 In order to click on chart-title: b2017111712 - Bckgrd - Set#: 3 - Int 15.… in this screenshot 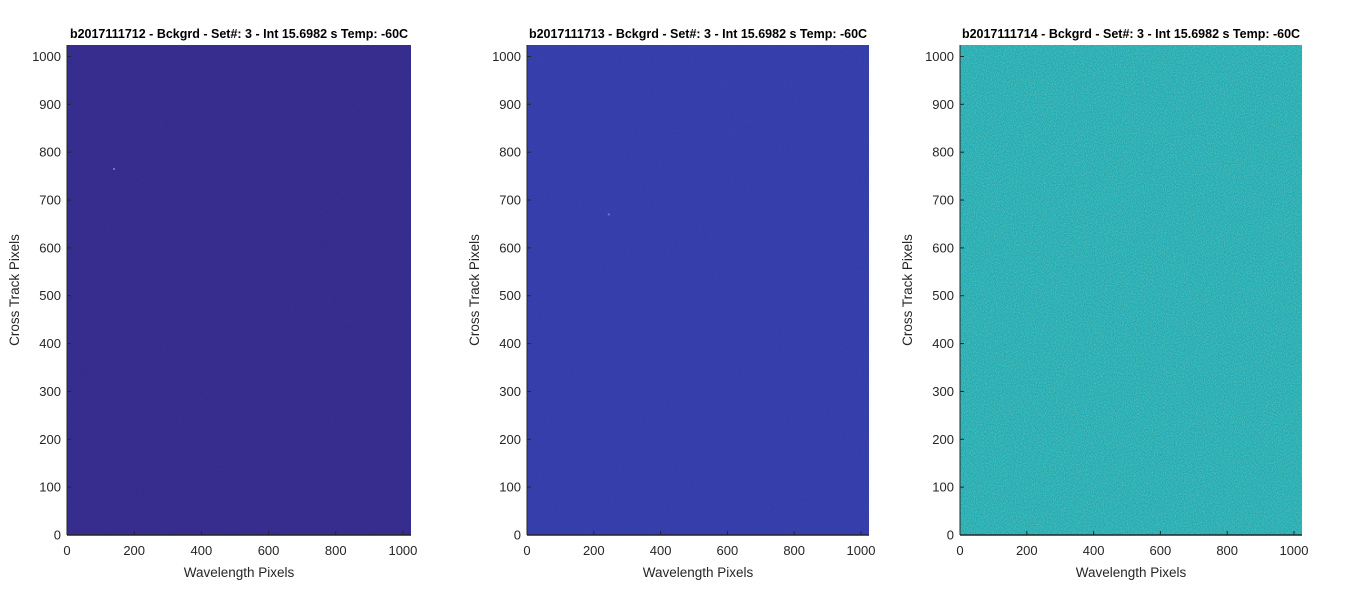, I will do `click(239, 34)`.